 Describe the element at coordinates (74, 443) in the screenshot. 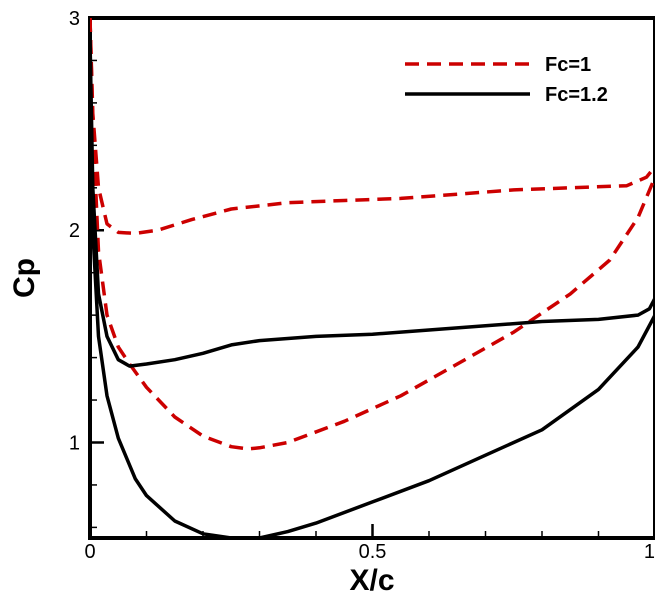

I see `y-tick-label: 1` at that location.